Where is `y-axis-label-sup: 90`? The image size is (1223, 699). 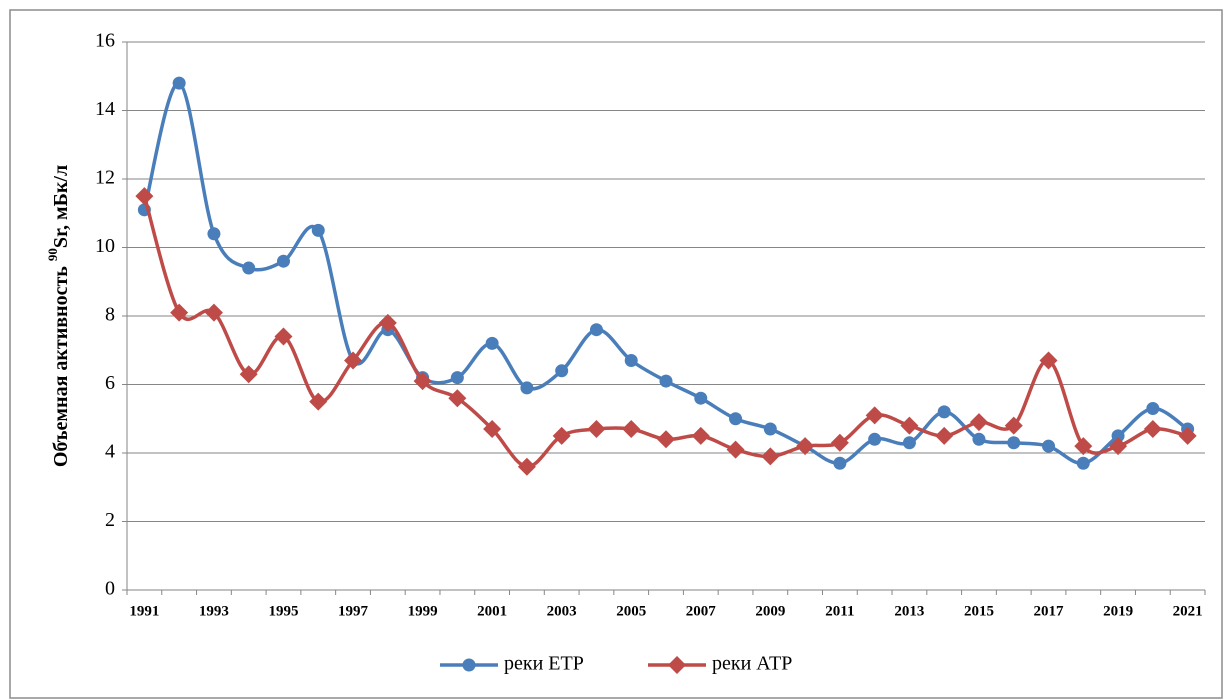 y-axis-label-sup: 90 is located at coordinates (52, 254).